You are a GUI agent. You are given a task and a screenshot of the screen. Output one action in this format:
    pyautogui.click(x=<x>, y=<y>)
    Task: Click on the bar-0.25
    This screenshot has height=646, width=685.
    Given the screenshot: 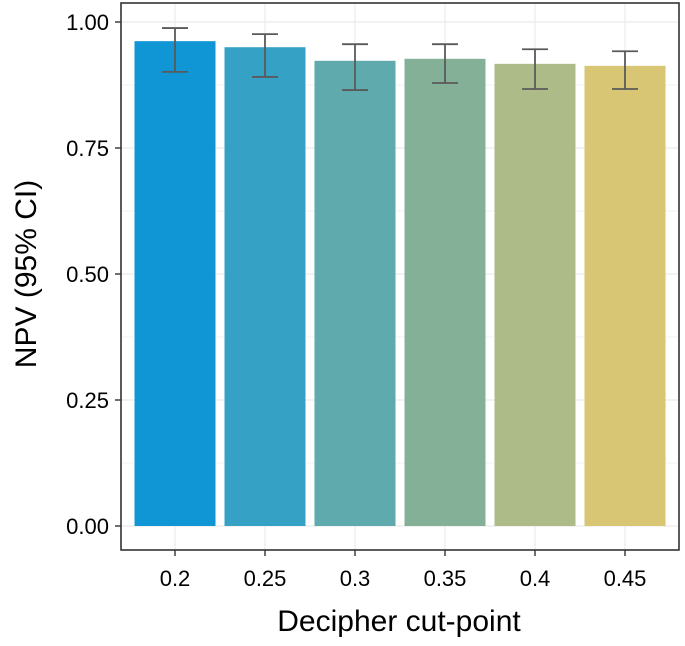 What is the action you would take?
    pyautogui.click(x=265, y=286)
    